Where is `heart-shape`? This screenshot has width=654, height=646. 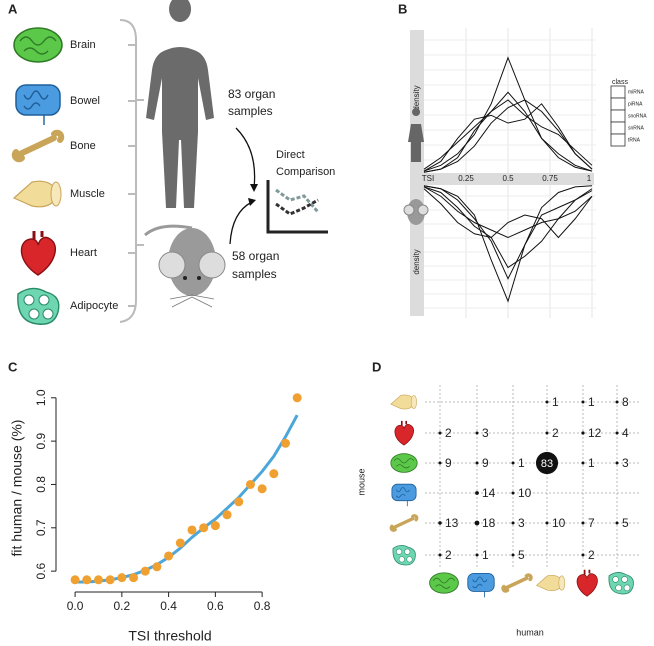
heart-shape is located at coordinates (587, 585).